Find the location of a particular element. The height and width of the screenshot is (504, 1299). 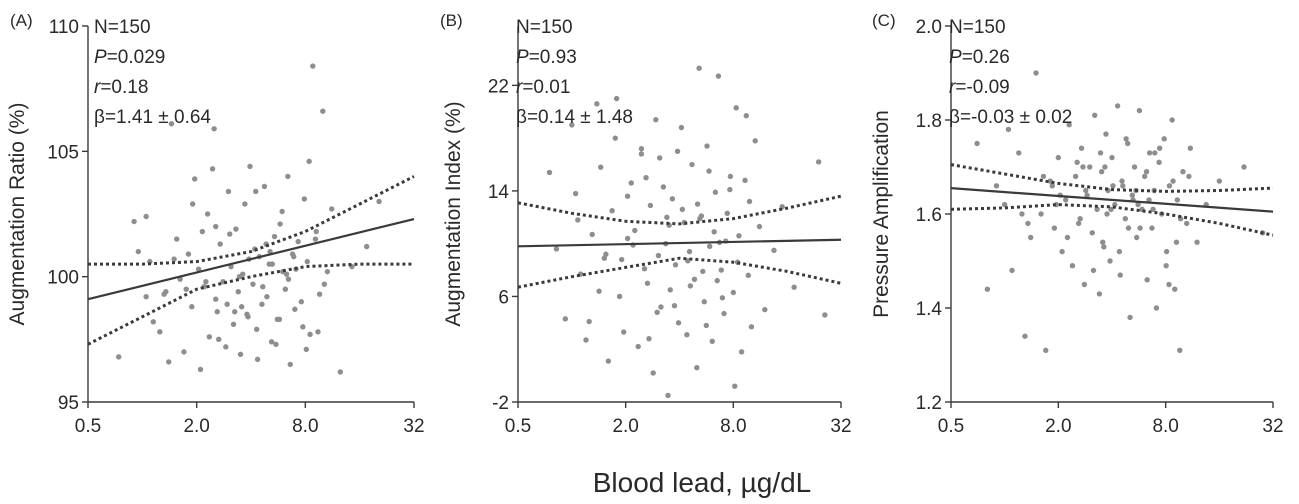

y-tick-label: -2 is located at coordinates (500, 403).